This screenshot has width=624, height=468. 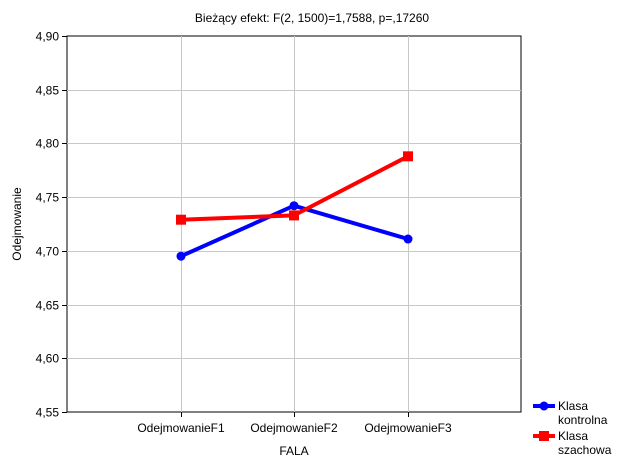 What do you see at coordinates (48, 359) in the screenshot?
I see `y-tick-label: 4,60` at bounding box center [48, 359].